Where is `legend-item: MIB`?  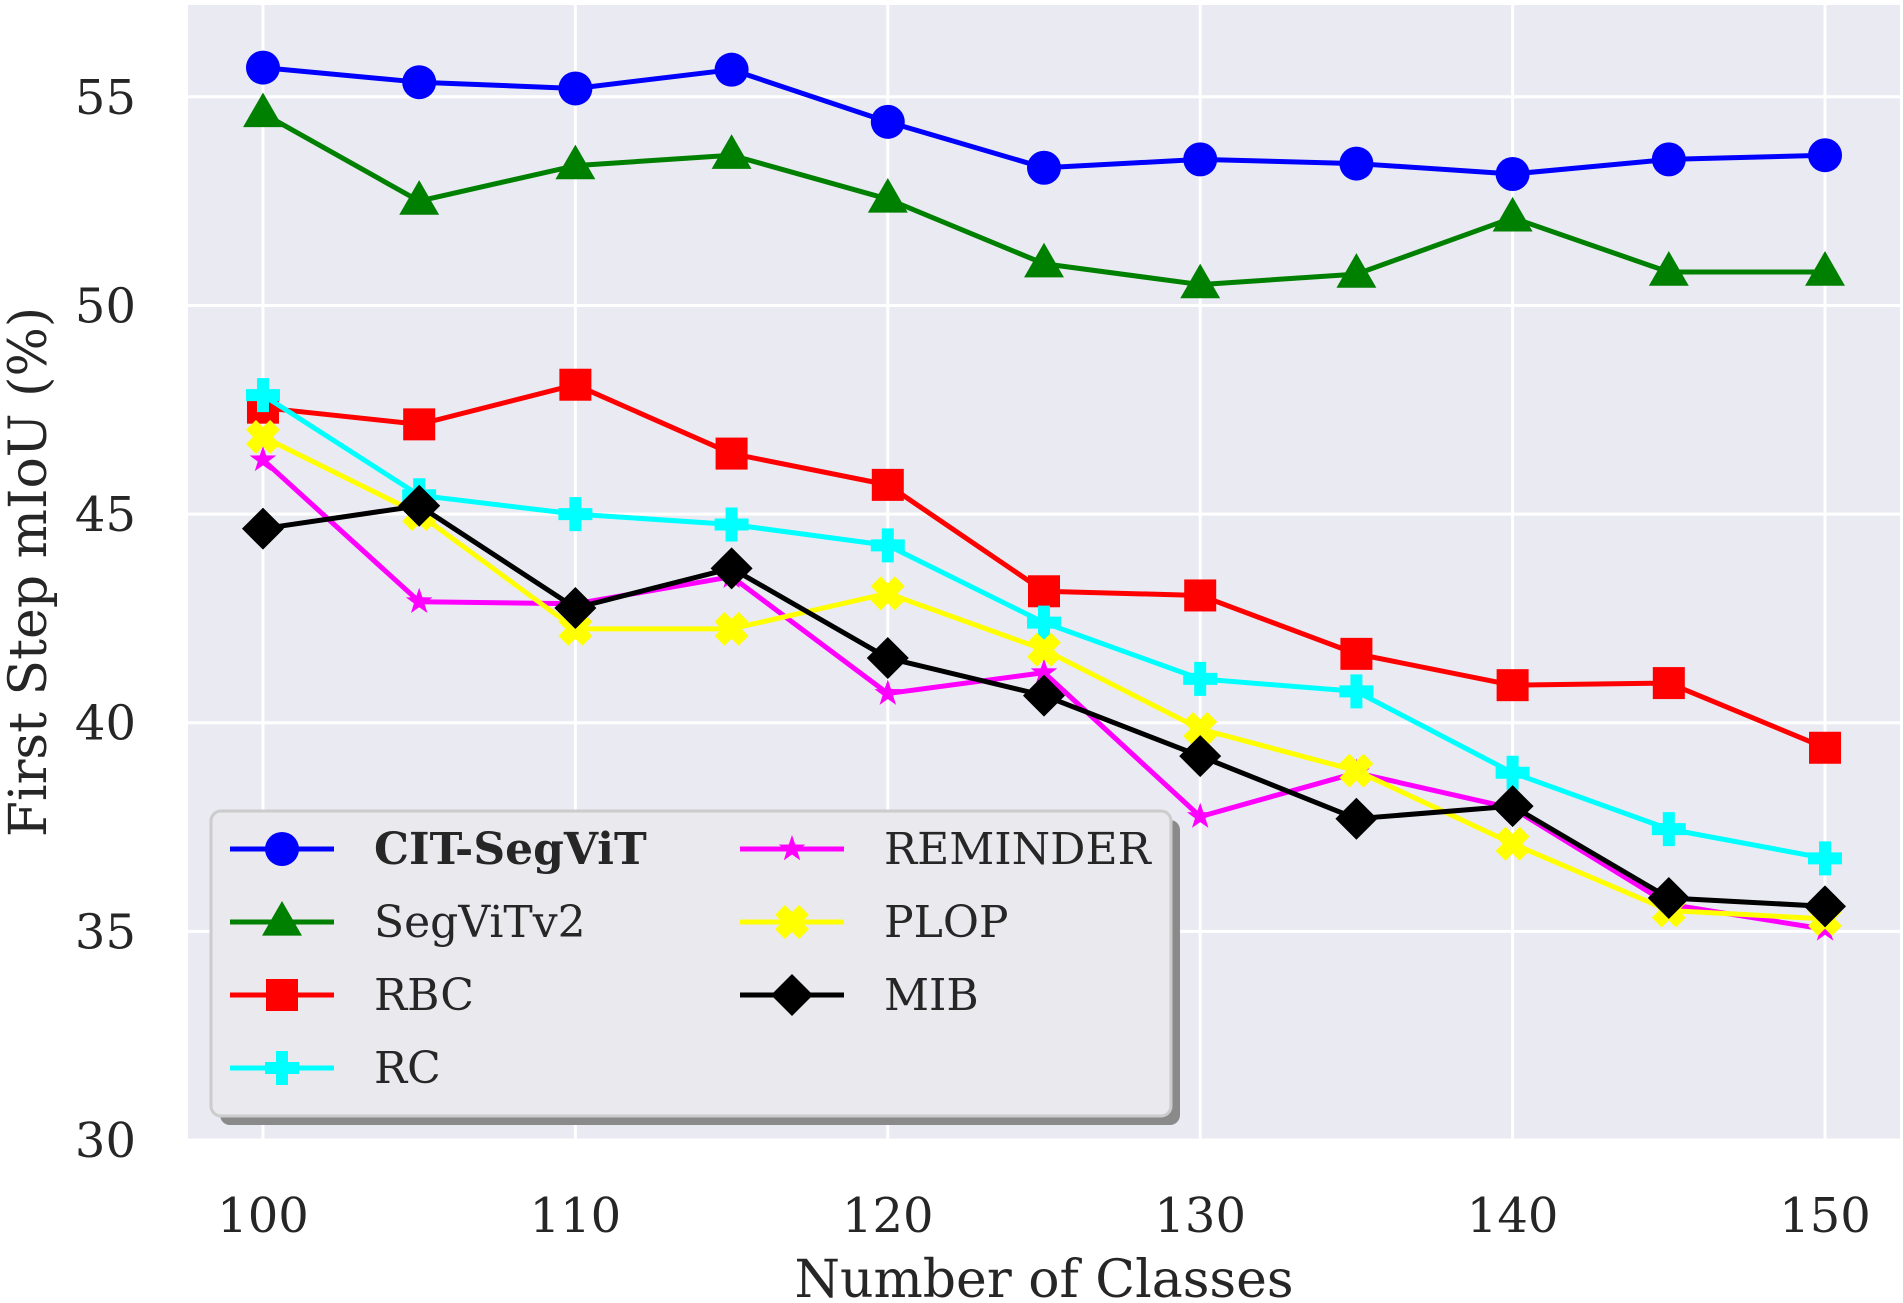 legend-item: MIB is located at coordinates (859, 995).